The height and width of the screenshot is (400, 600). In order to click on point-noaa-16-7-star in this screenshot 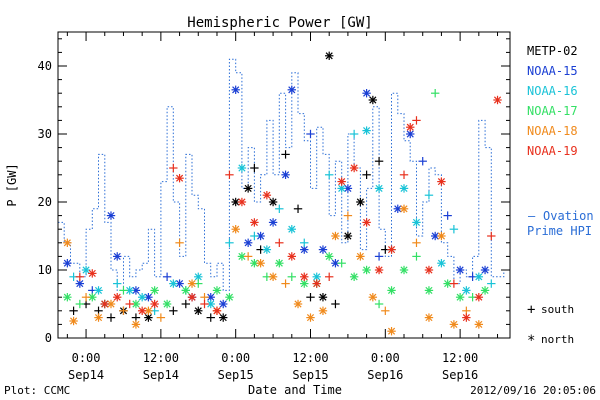, I will do `click(173, 283)`.